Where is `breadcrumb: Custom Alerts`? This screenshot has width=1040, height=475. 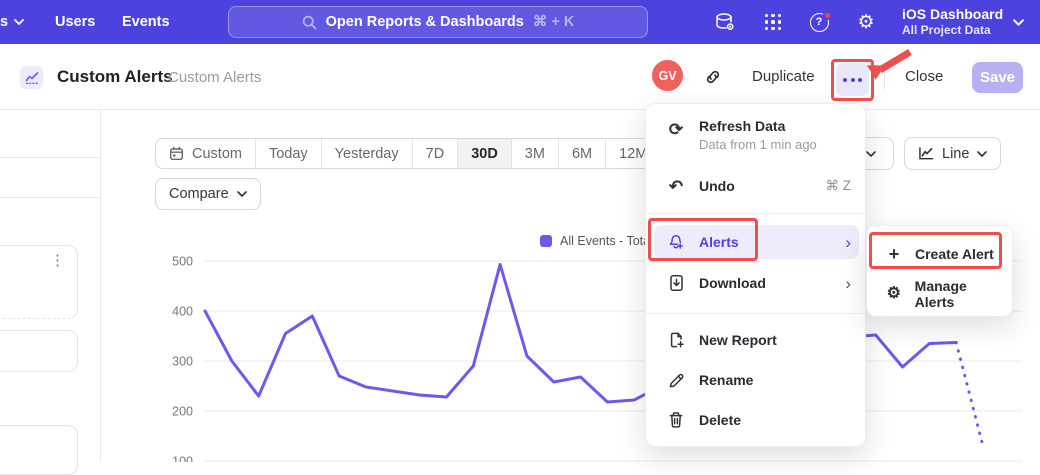
breadcrumb: Custom Alerts is located at coordinates (215, 77).